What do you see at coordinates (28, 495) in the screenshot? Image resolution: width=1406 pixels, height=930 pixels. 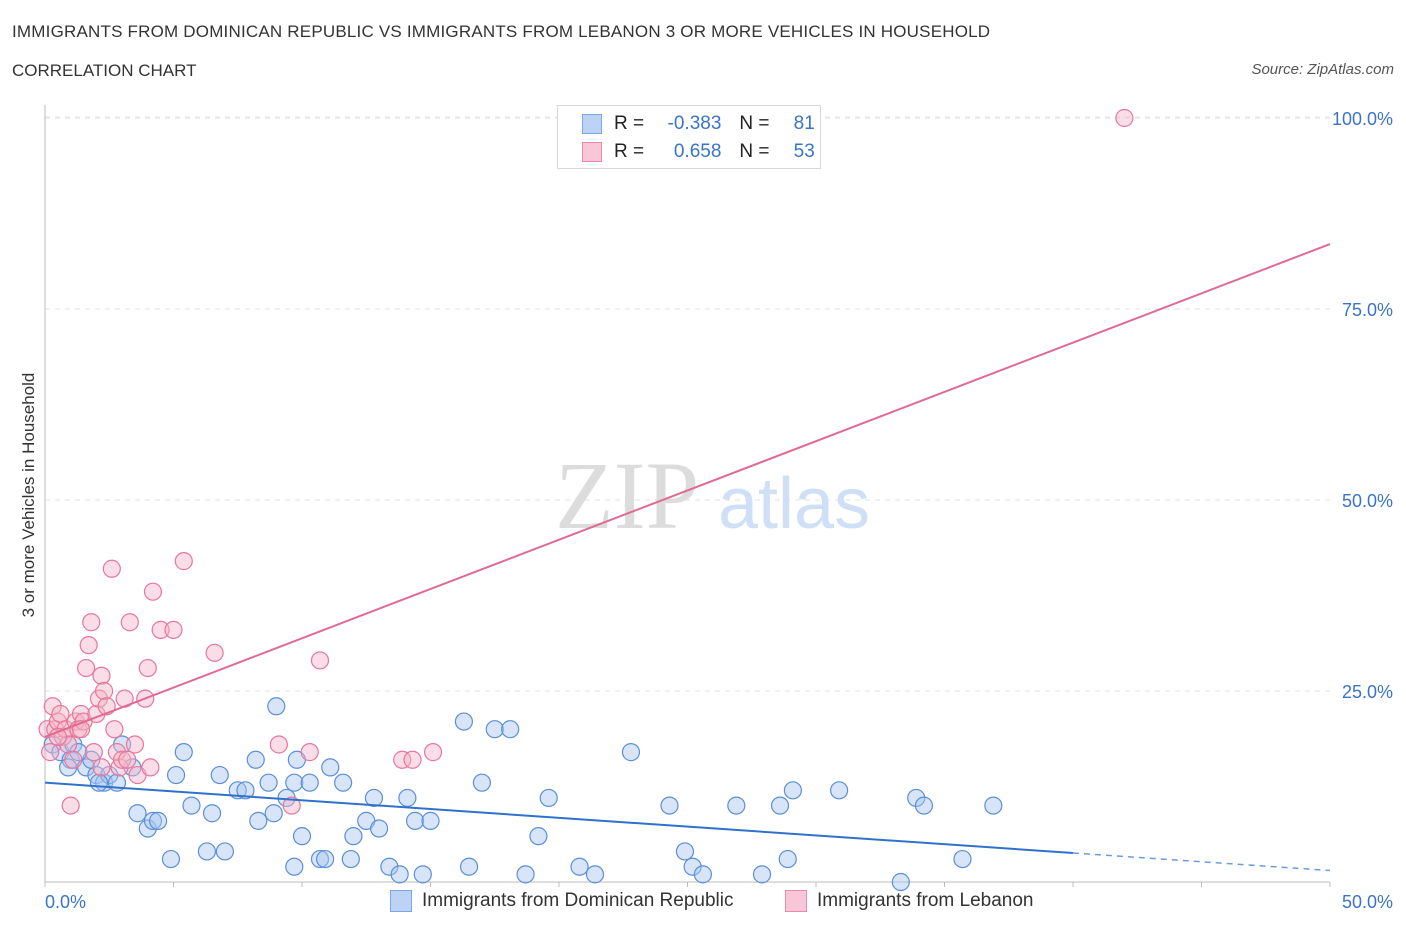 I see `y-axis-label: 3 or more Vehicles in Household` at bounding box center [28, 495].